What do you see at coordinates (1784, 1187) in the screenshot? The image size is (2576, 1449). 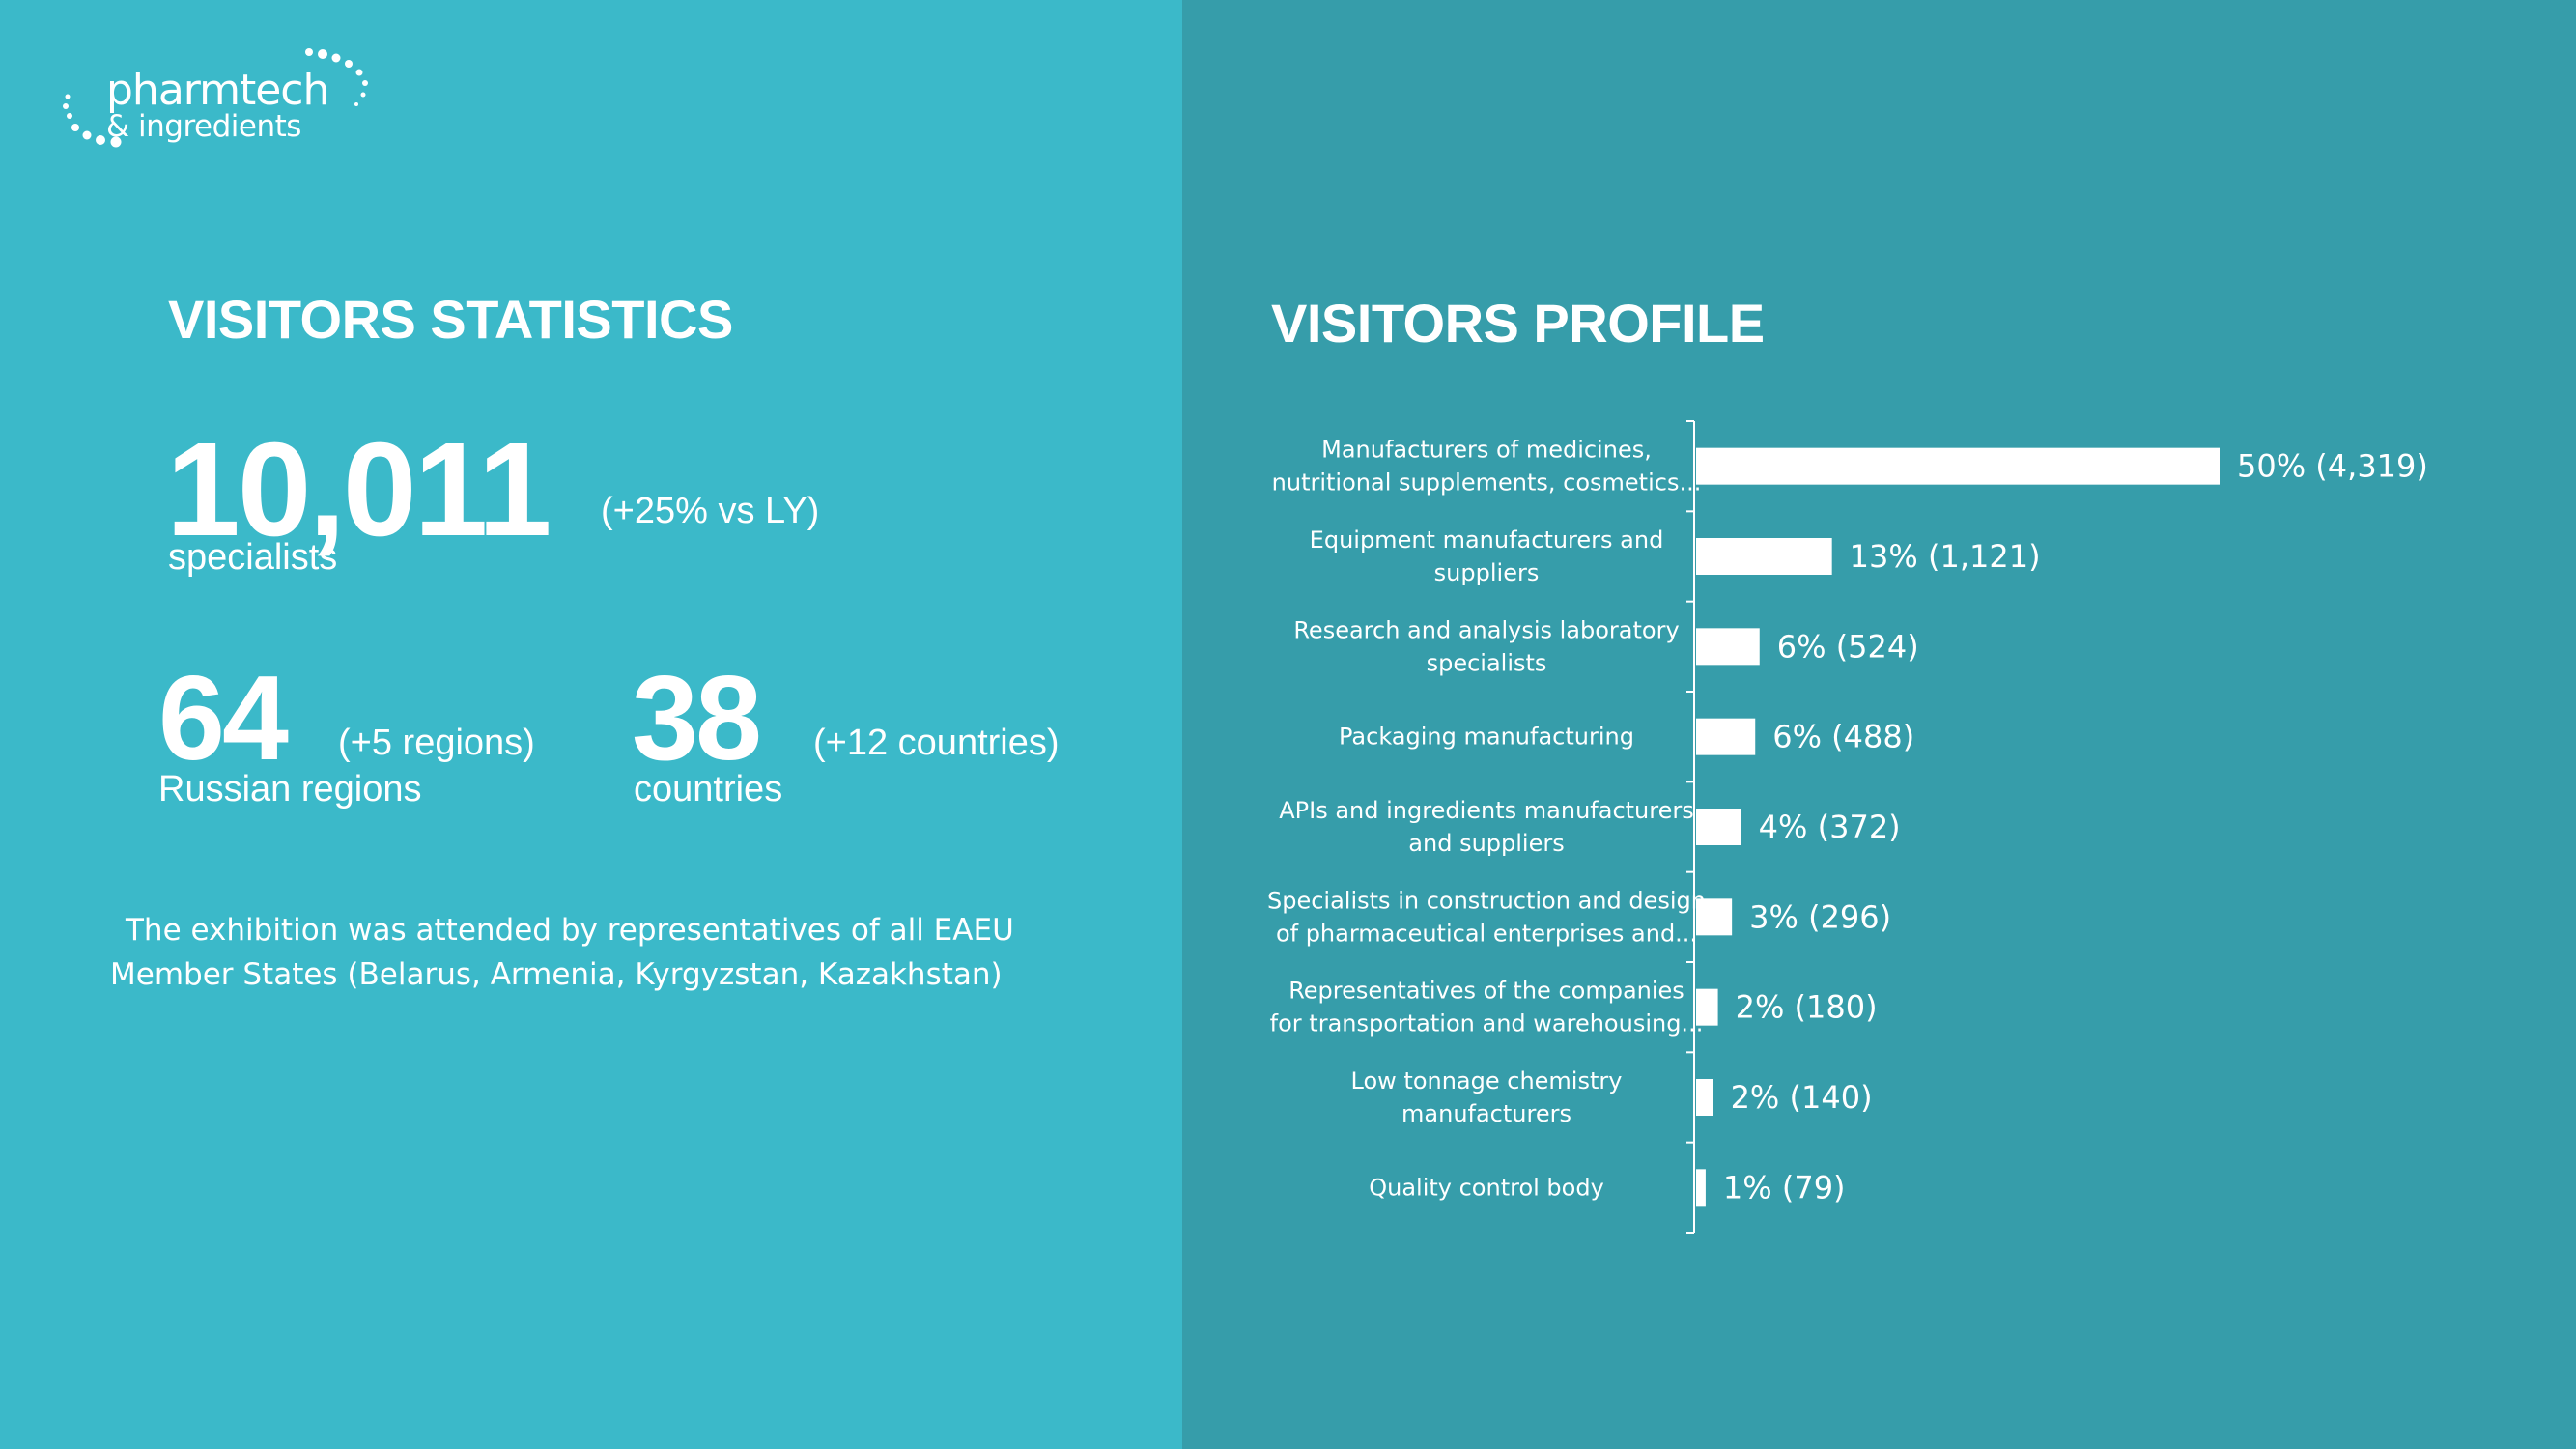 I see `bar-value-label: 1% (79)` at bounding box center [1784, 1187].